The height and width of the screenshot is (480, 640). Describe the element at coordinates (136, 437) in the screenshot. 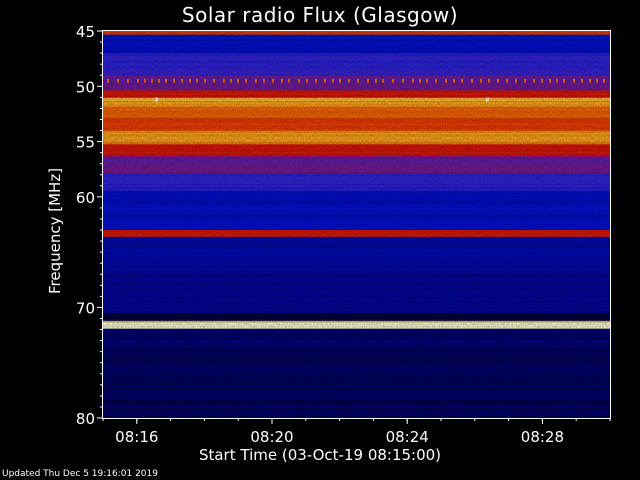

I see `x-tick-label: 08:16` at that location.